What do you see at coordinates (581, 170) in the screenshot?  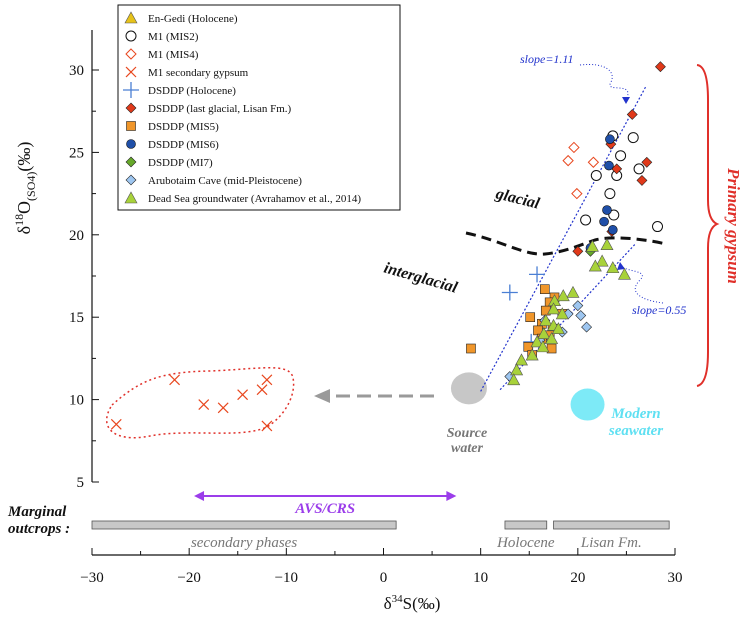 I see `series-m1_mis4` at bounding box center [581, 170].